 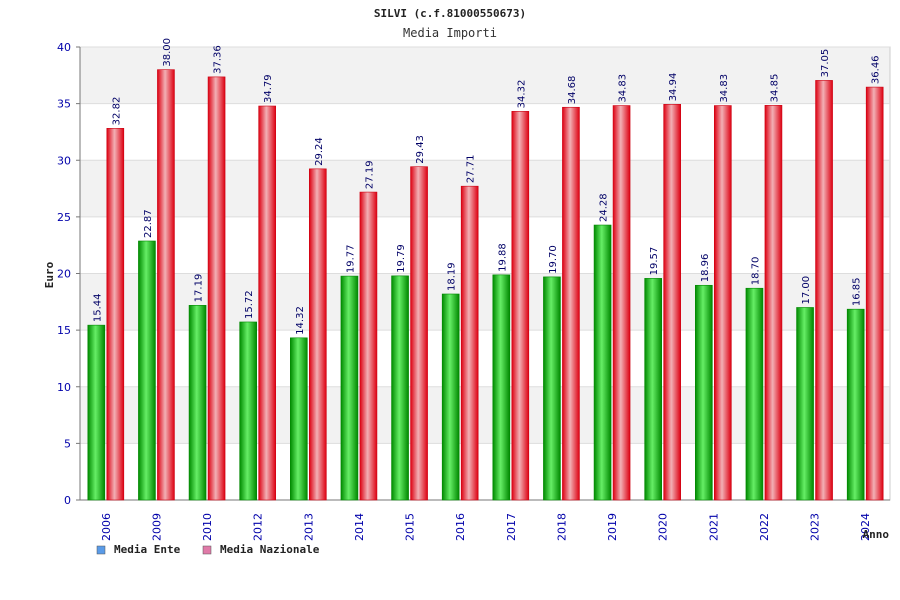 What do you see at coordinates (521, 94) in the screenshot?
I see `bar-value-label: 34.32` at bounding box center [521, 94].